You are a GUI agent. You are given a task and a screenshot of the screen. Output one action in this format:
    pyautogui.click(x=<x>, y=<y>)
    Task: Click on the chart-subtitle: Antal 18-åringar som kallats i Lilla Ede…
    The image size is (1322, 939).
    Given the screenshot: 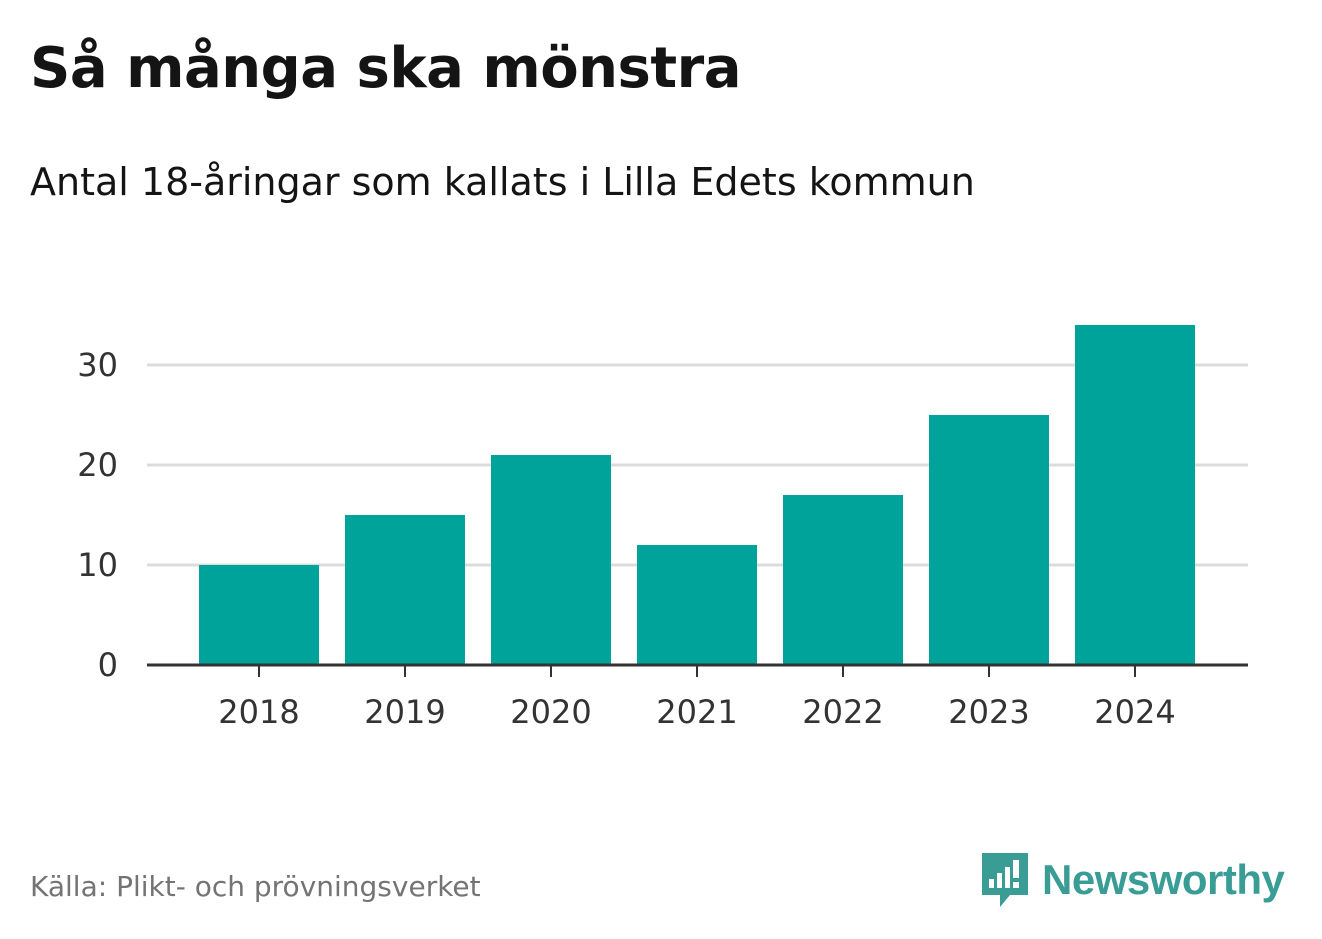 What is the action you would take?
    pyautogui.click(x=502, y=182)
    